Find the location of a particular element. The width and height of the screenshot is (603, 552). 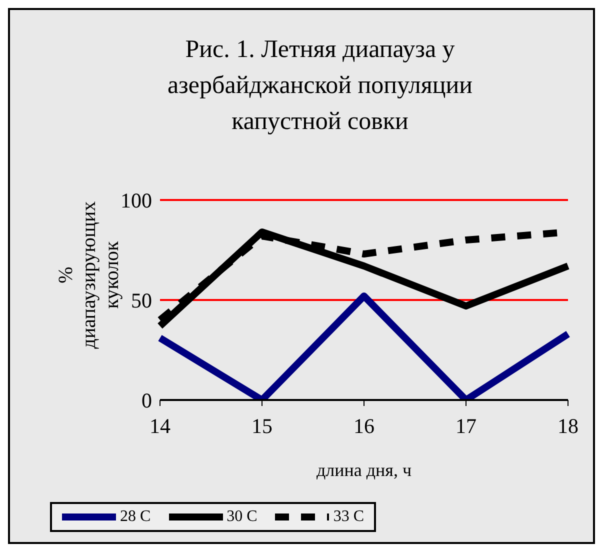

x-tick-label: 18 is located at coordinates (568, 426).